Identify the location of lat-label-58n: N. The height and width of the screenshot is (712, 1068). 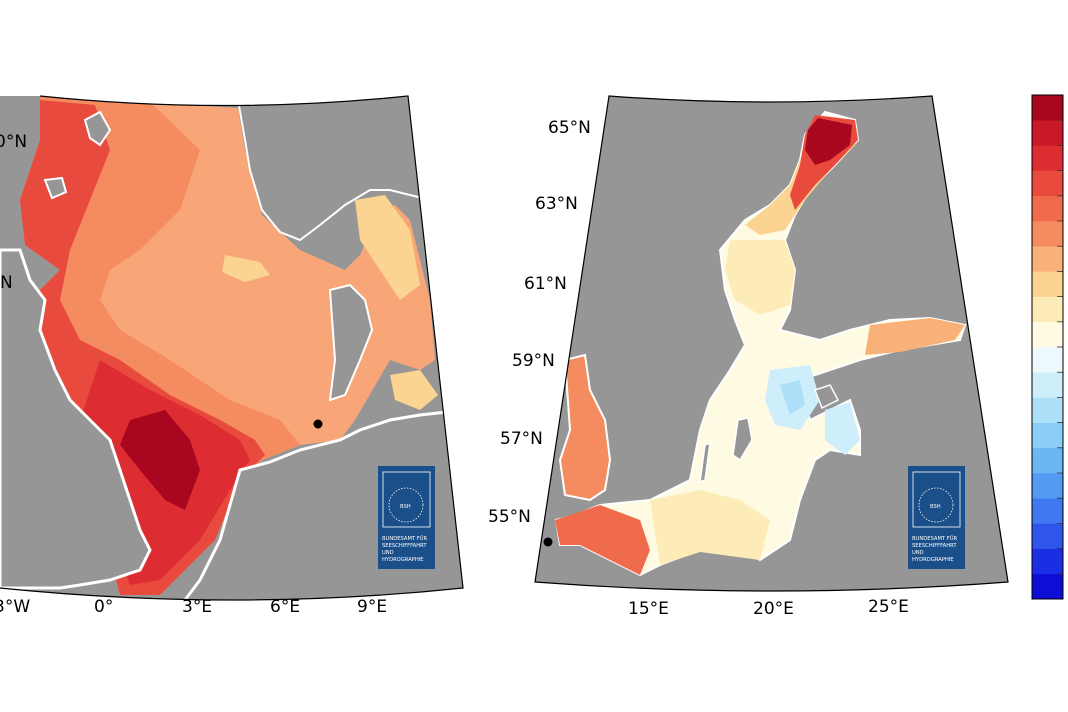
(6, 283).